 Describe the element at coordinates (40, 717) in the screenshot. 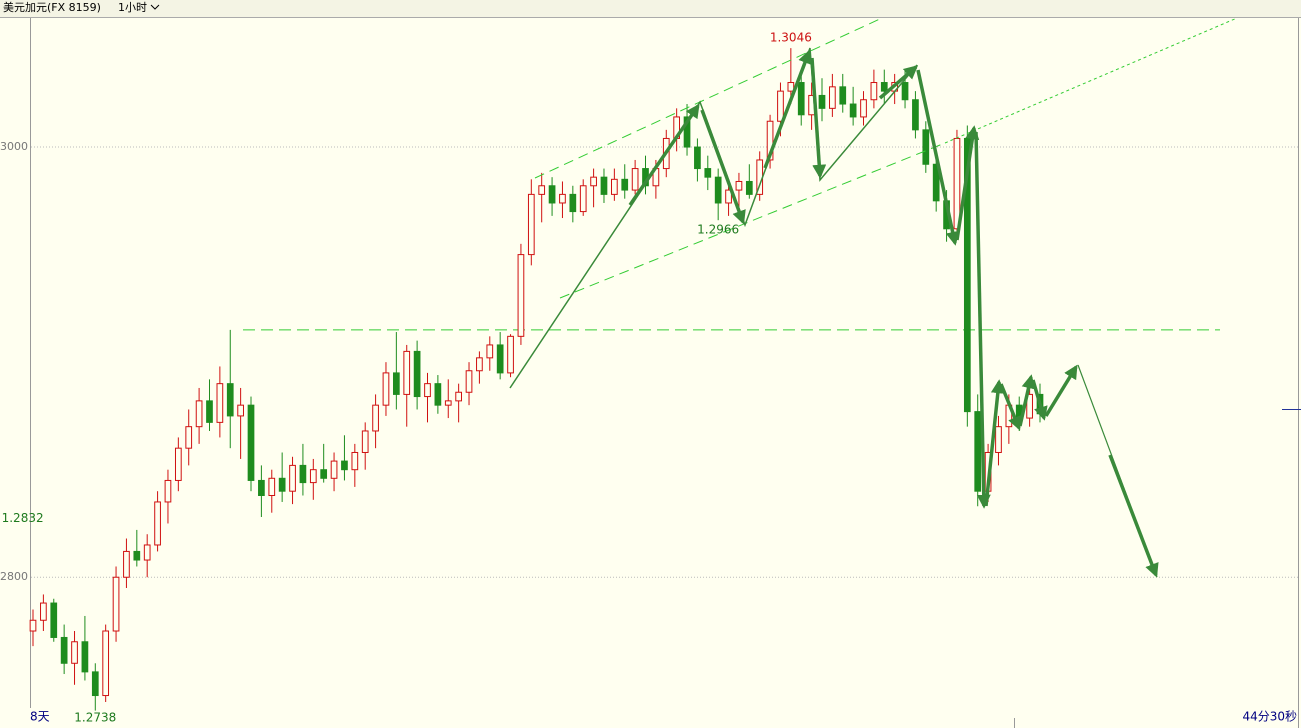

I see `footer-left: 8天` at that location.